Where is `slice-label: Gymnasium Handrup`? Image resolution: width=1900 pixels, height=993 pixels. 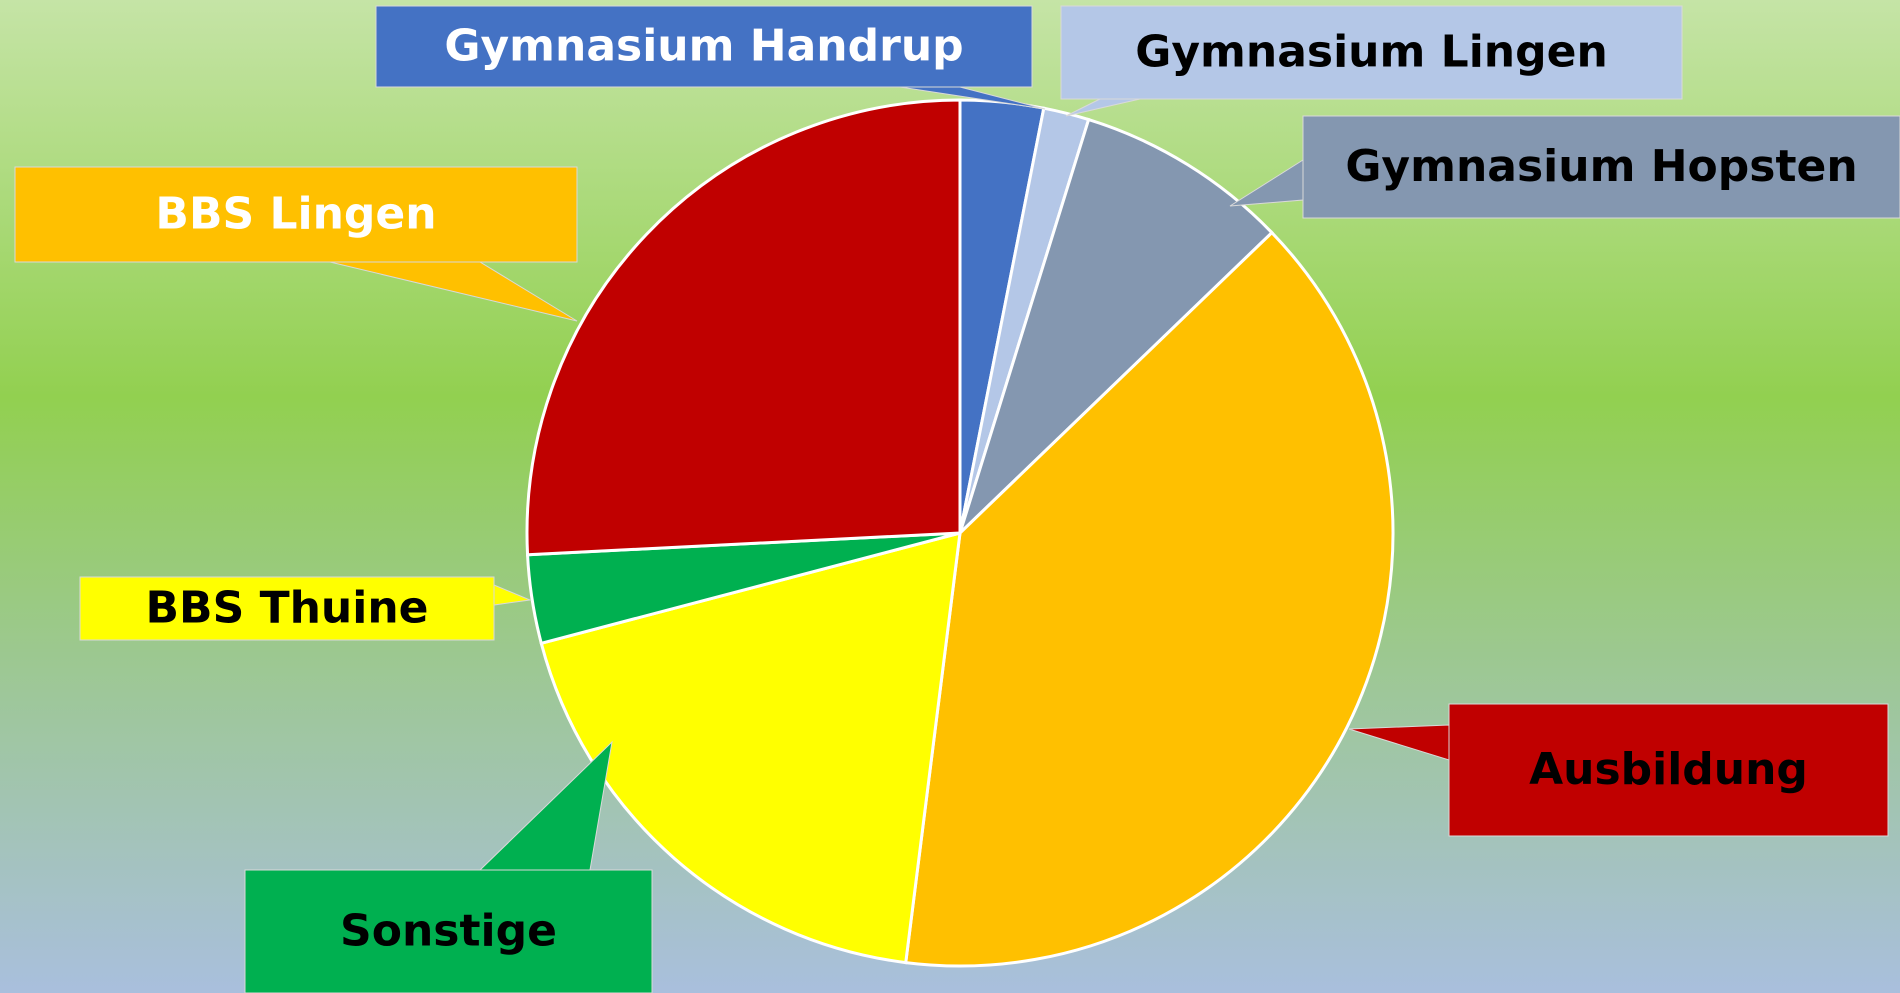
slice-label: Gymnasium Handrup is located at coordinates (703, 46).